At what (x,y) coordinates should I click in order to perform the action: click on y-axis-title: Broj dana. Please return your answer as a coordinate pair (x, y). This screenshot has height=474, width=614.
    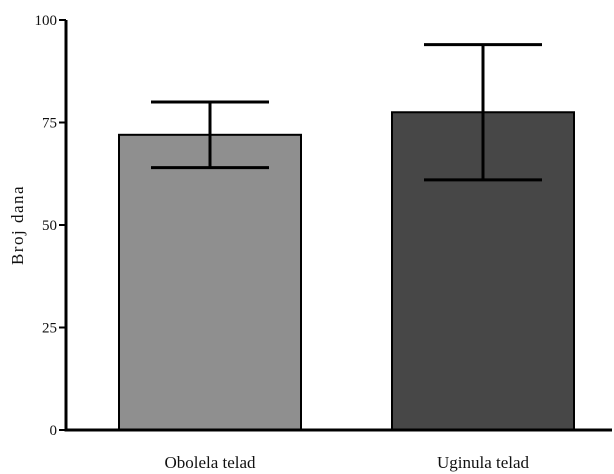
    Looking at the image, I should click on (17, 225).